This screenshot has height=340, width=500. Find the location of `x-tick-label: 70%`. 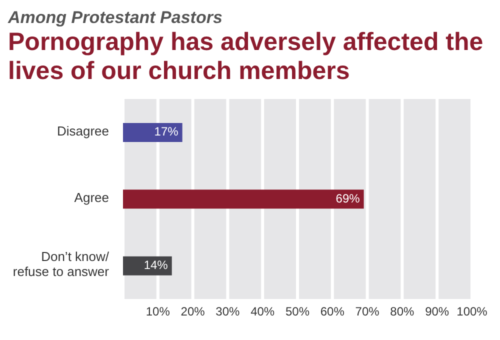

x-tick-label: 70% is located at coordinates (367, 311).